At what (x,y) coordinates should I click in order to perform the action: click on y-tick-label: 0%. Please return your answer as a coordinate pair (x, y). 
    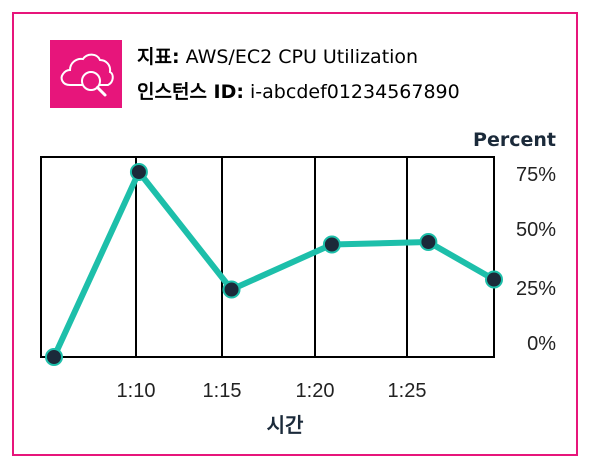
    Looking at the image, I should click on (541, 344).